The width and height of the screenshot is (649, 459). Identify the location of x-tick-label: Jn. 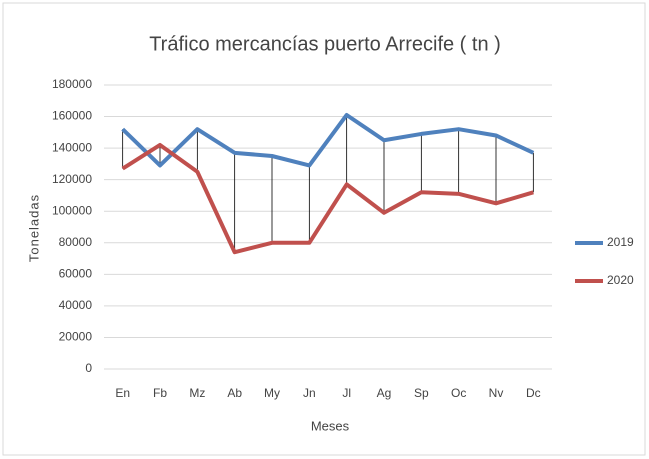
(309, 393).